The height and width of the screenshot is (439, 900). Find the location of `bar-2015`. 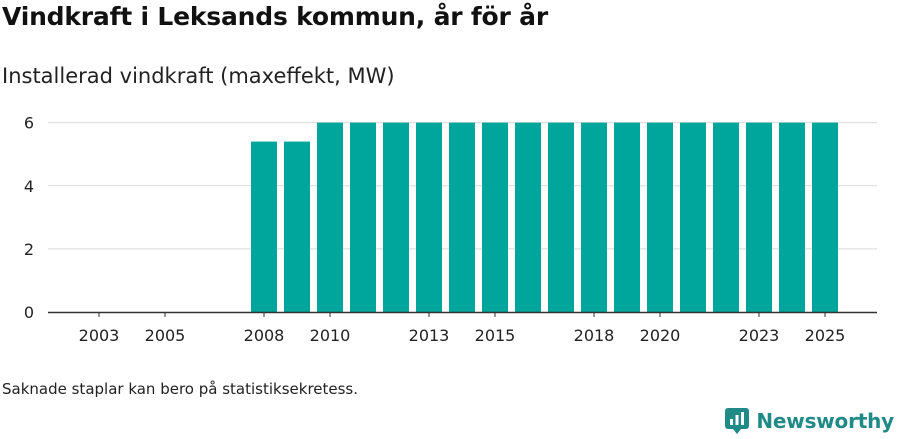

bar-2015 is located at coordinates (495, 217).